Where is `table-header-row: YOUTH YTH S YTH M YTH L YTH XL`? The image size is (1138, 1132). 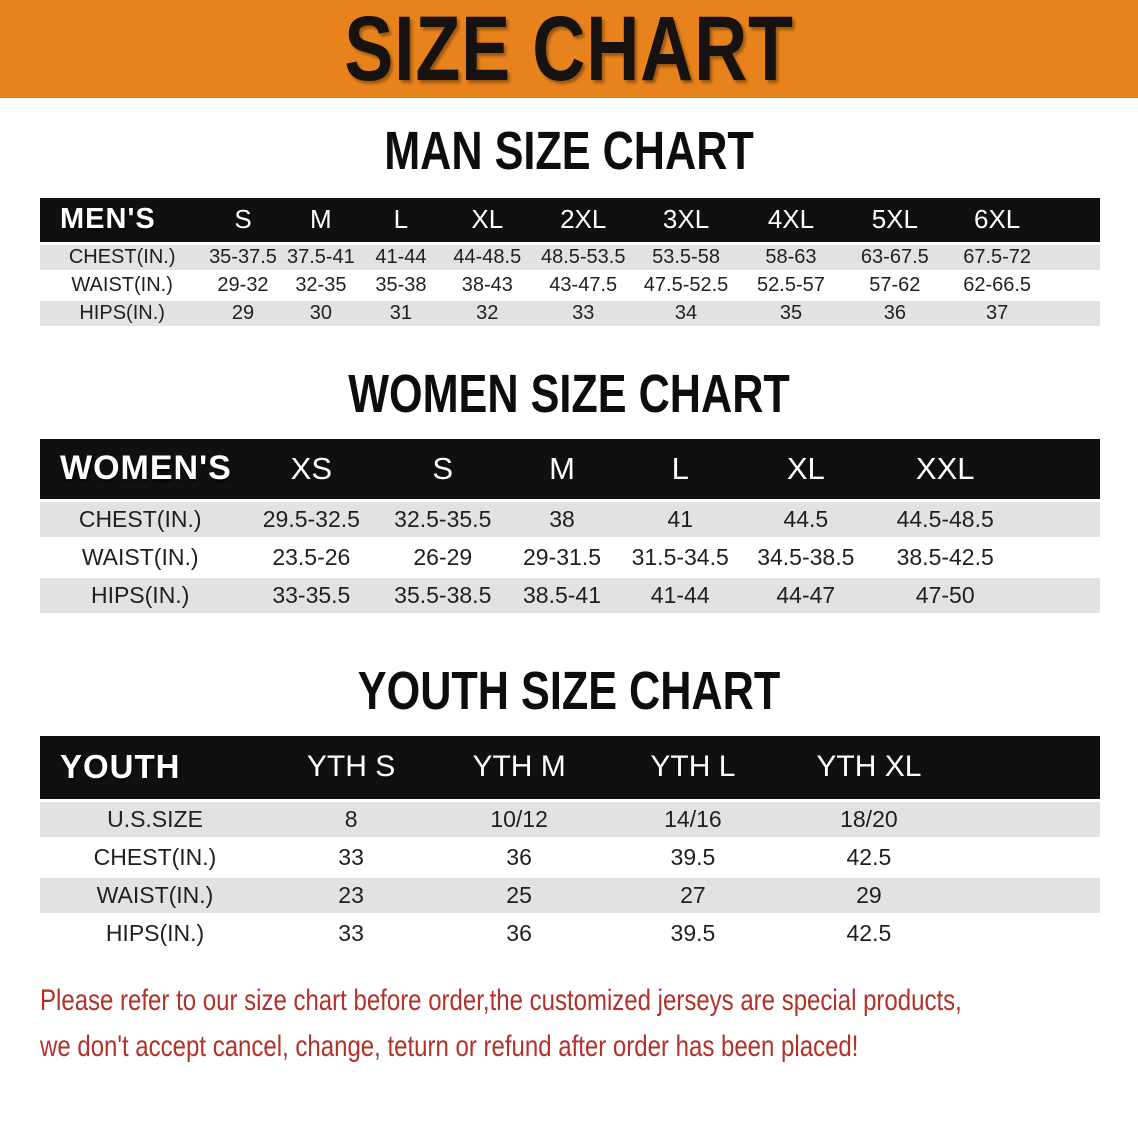 table-header-row: YOUTH YTH S YTH M YTH L YTH XL is located at coordinates (570, 768).